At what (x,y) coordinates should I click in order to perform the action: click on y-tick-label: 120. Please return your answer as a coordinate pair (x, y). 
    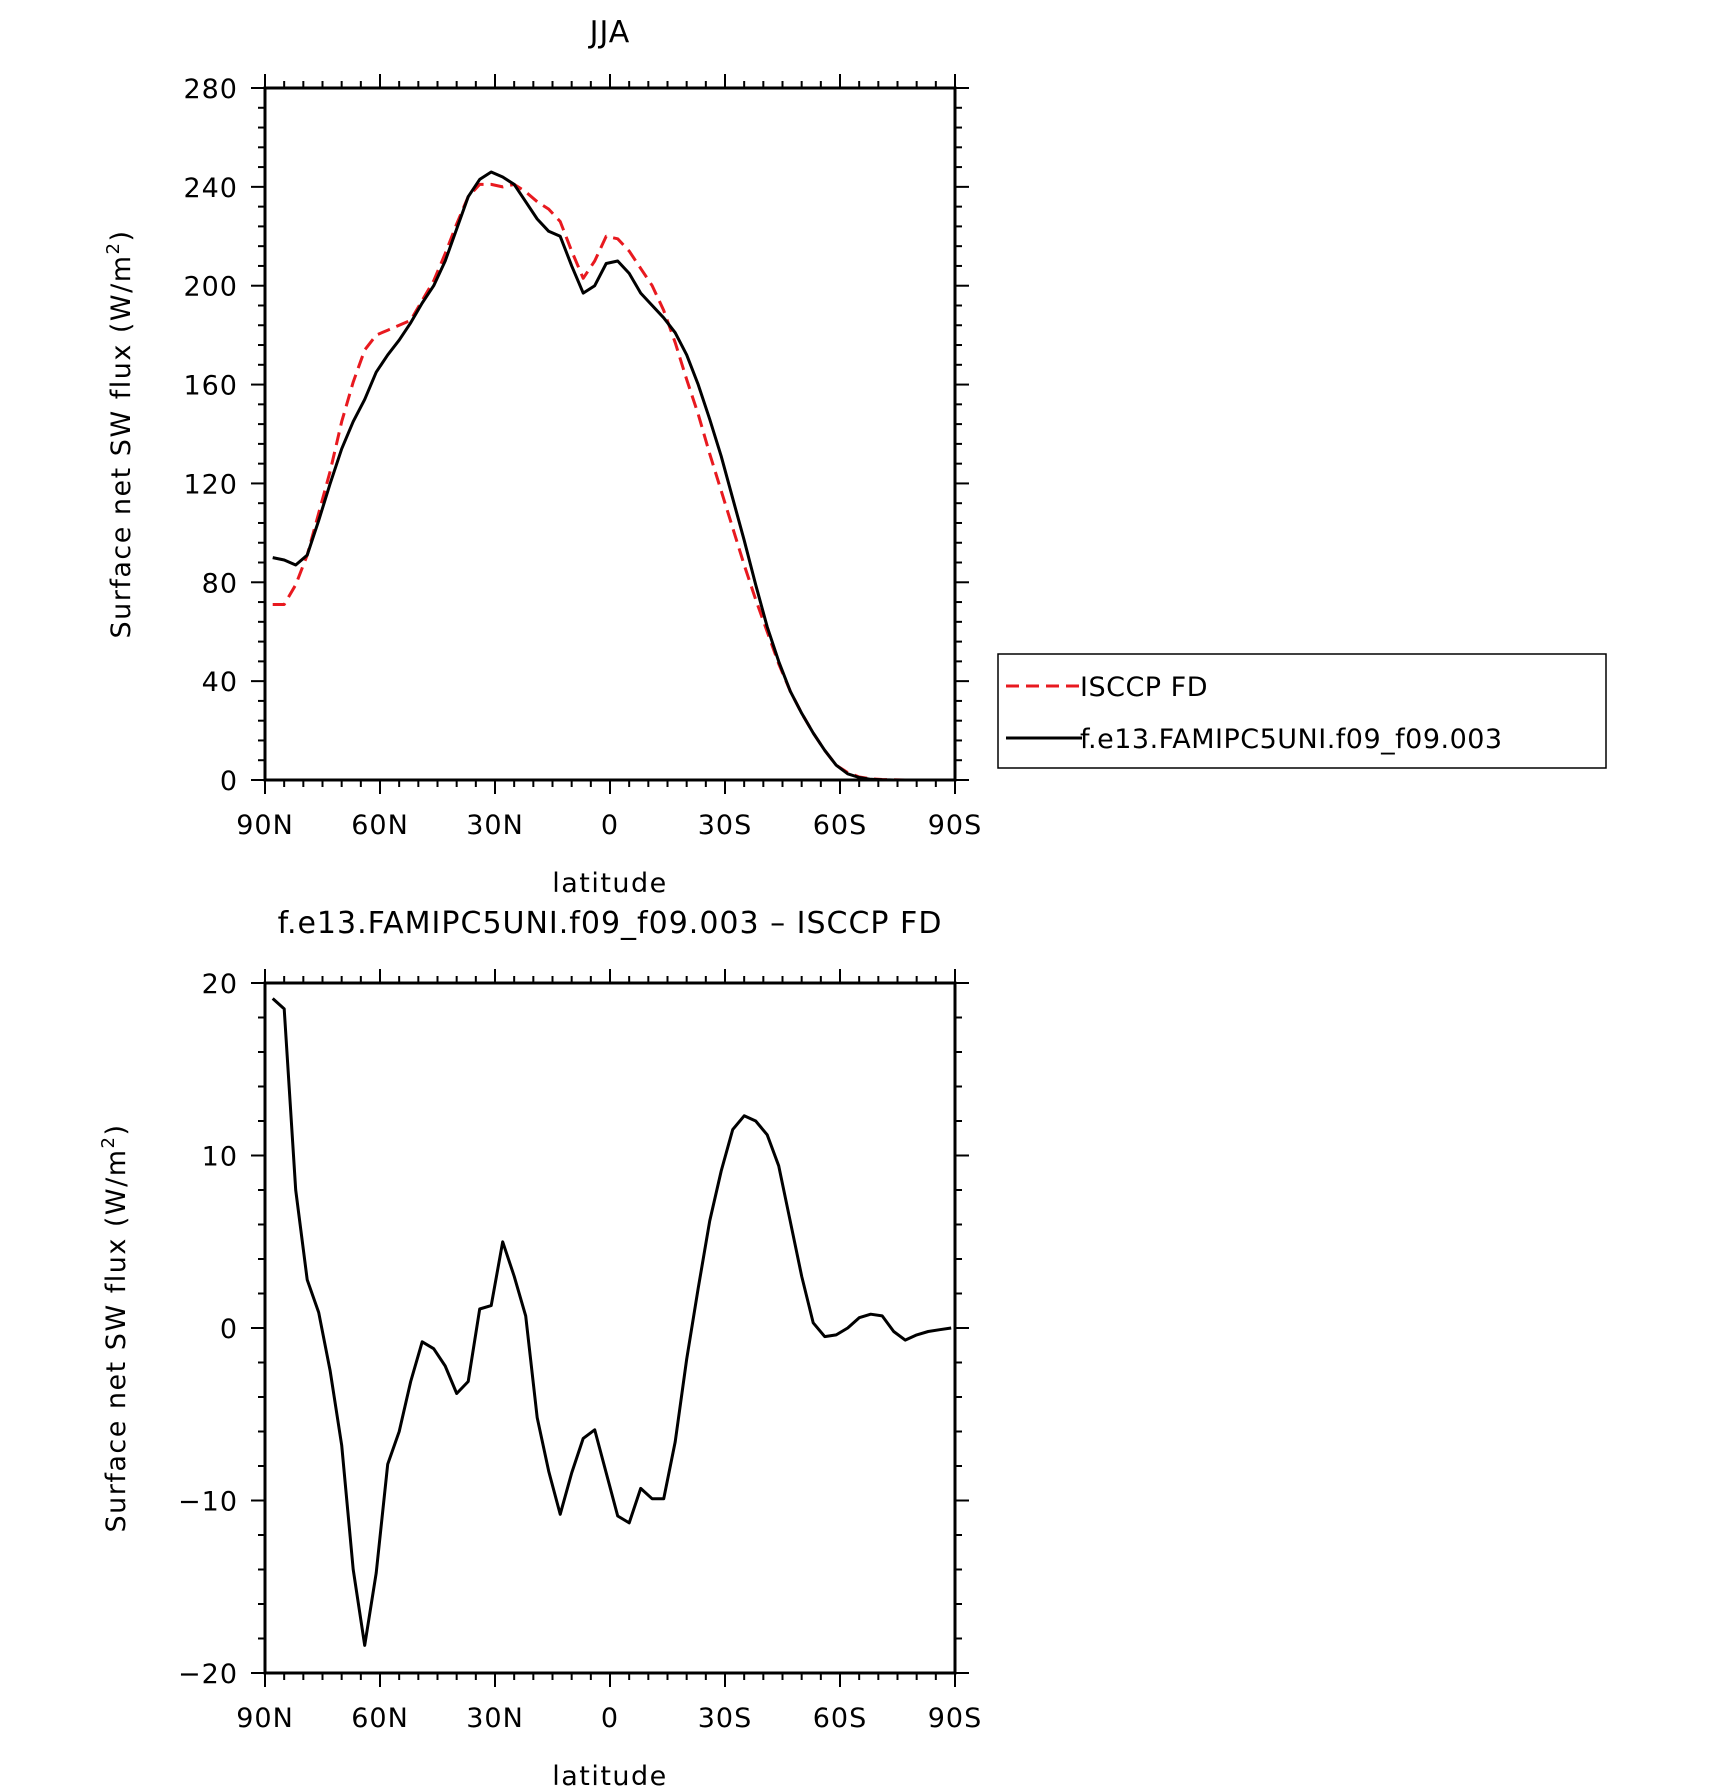
    Looking at the image, I should click on (210, 484).